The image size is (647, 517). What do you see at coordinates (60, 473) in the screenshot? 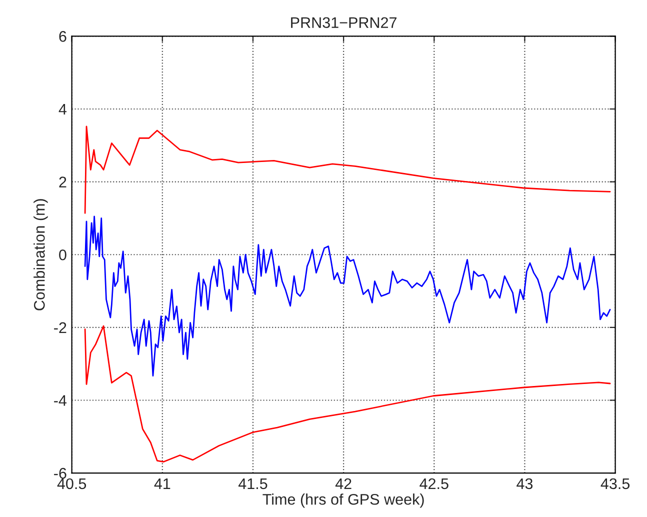
I see `y-tick-label: -6` at bounding box center [60, 473].